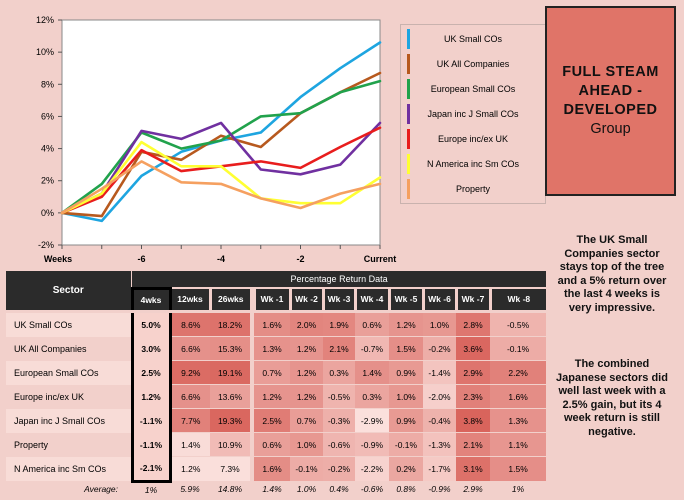 The width and height of the screenshot is (684, 500). I want to click on legend-item: UK Small COs, so click(473, 39).